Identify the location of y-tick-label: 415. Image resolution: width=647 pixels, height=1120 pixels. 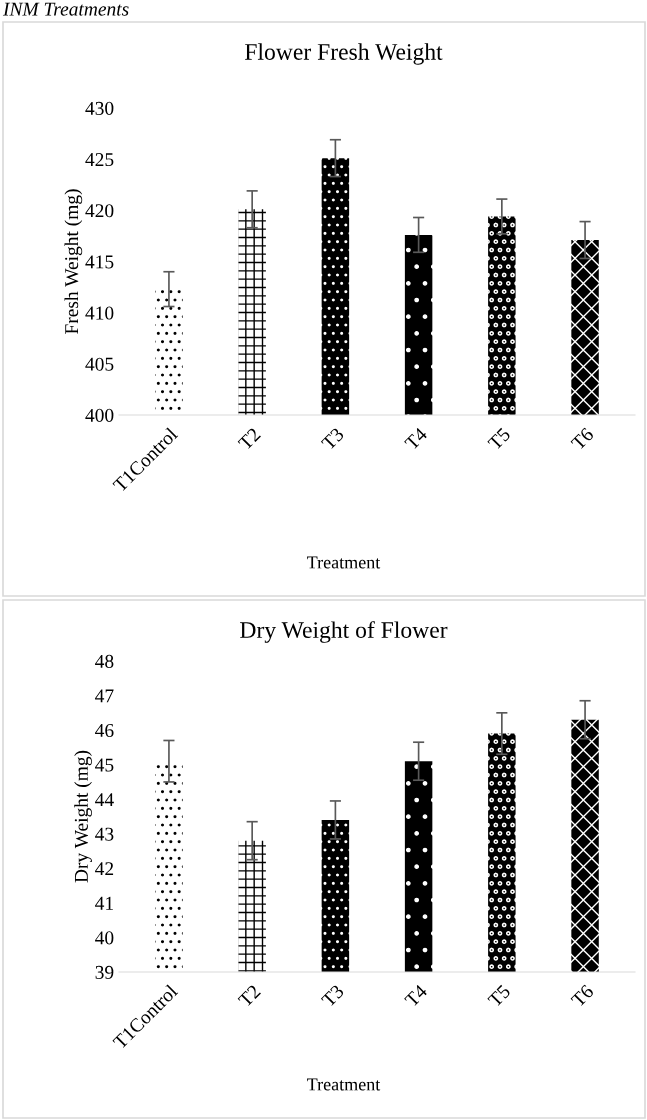
(99, 262).